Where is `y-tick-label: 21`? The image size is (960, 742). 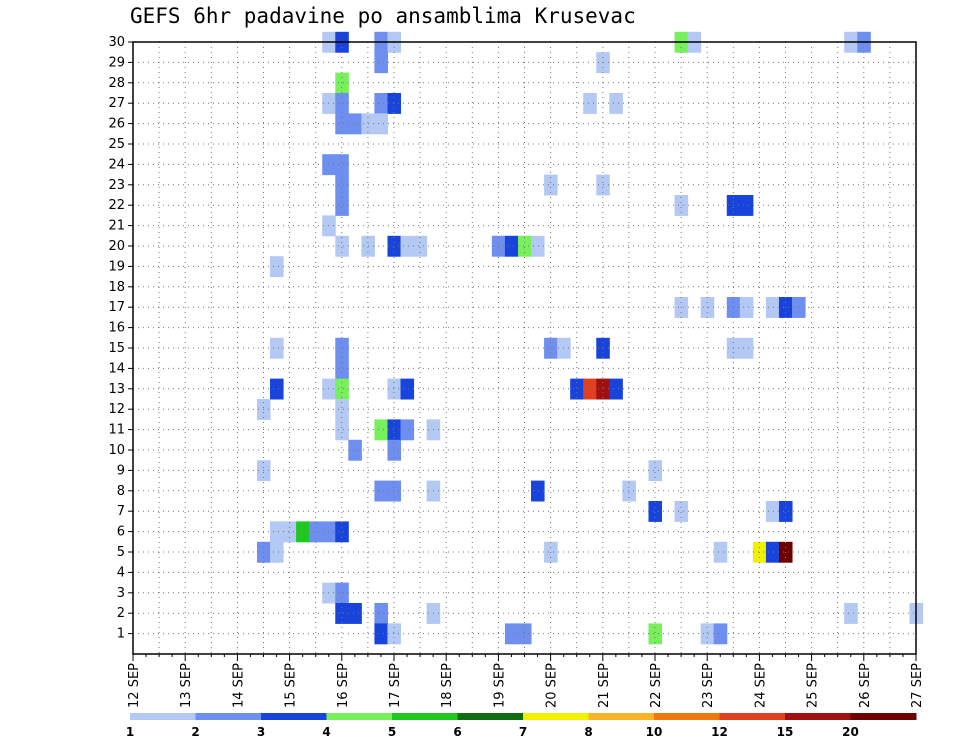 y-tick-label: 21 is located at coordinates (116, 226).